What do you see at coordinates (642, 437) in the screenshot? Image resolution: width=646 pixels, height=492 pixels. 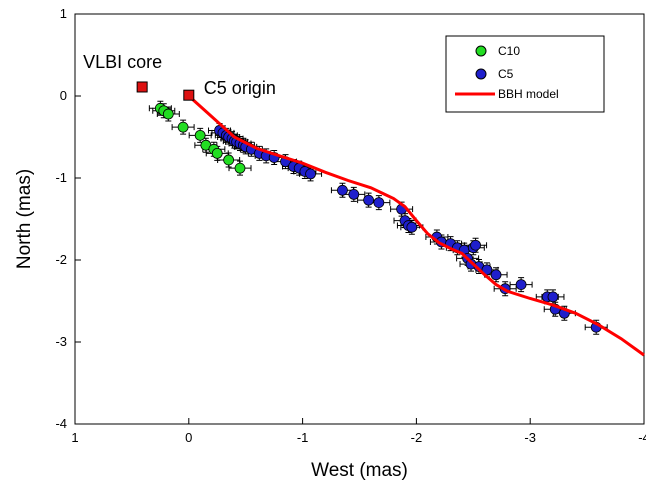 I see `x-tick-label: -4` at bounding box center [642, 437].